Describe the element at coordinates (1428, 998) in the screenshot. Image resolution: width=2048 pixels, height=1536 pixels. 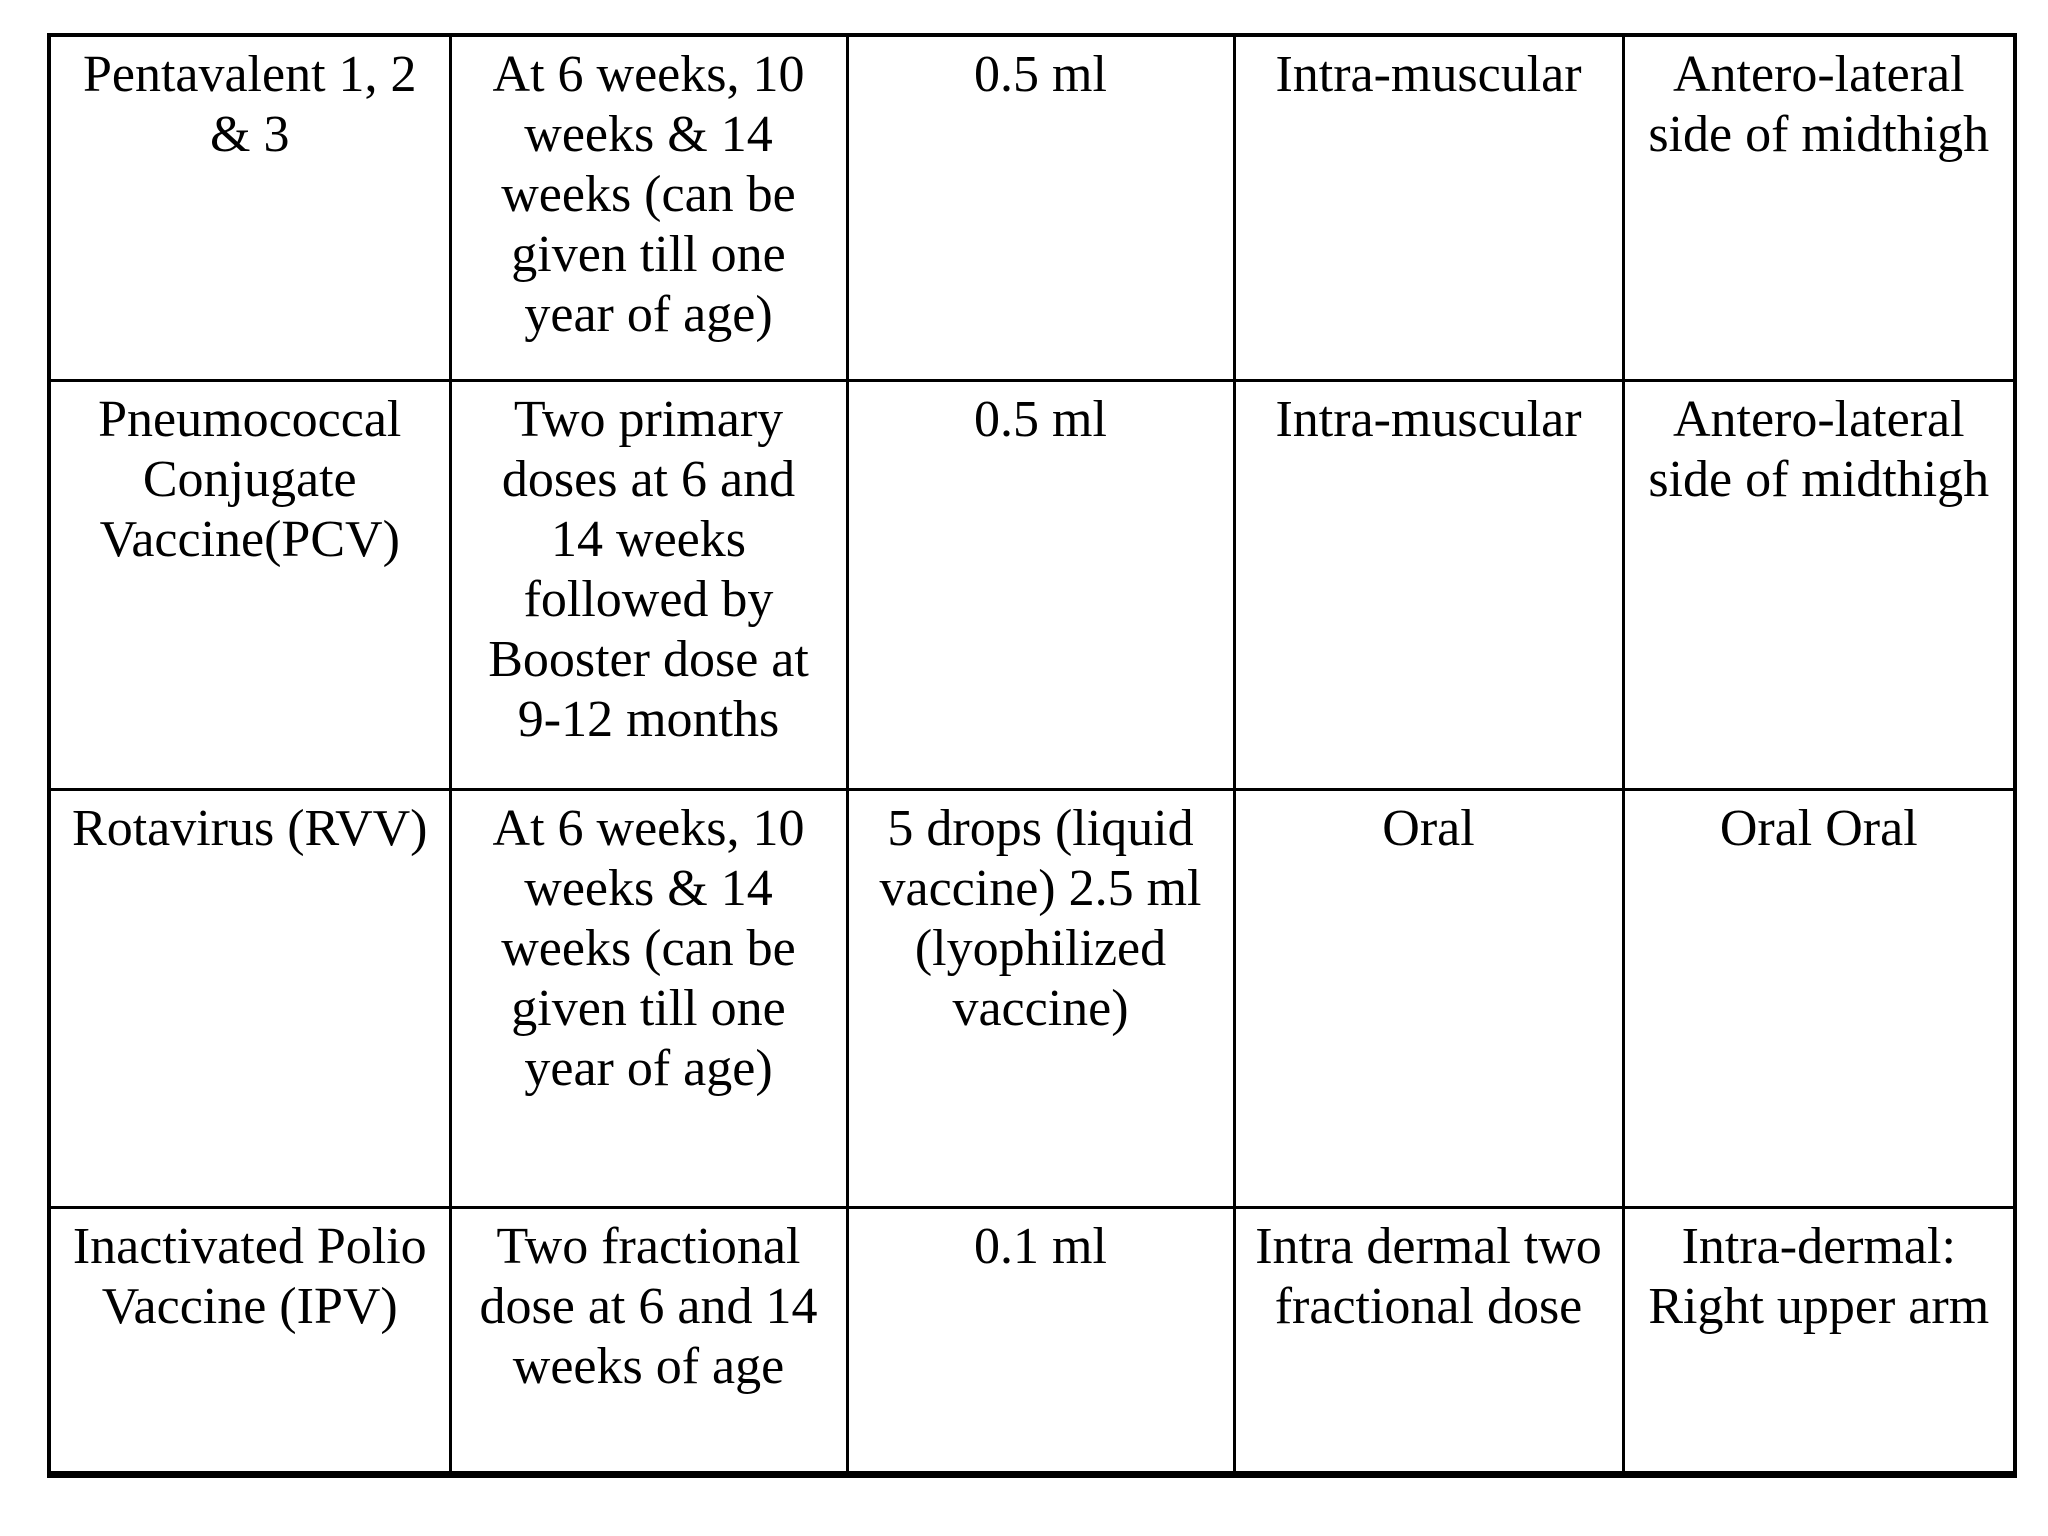
I see `cell-route: Oral` at that location.